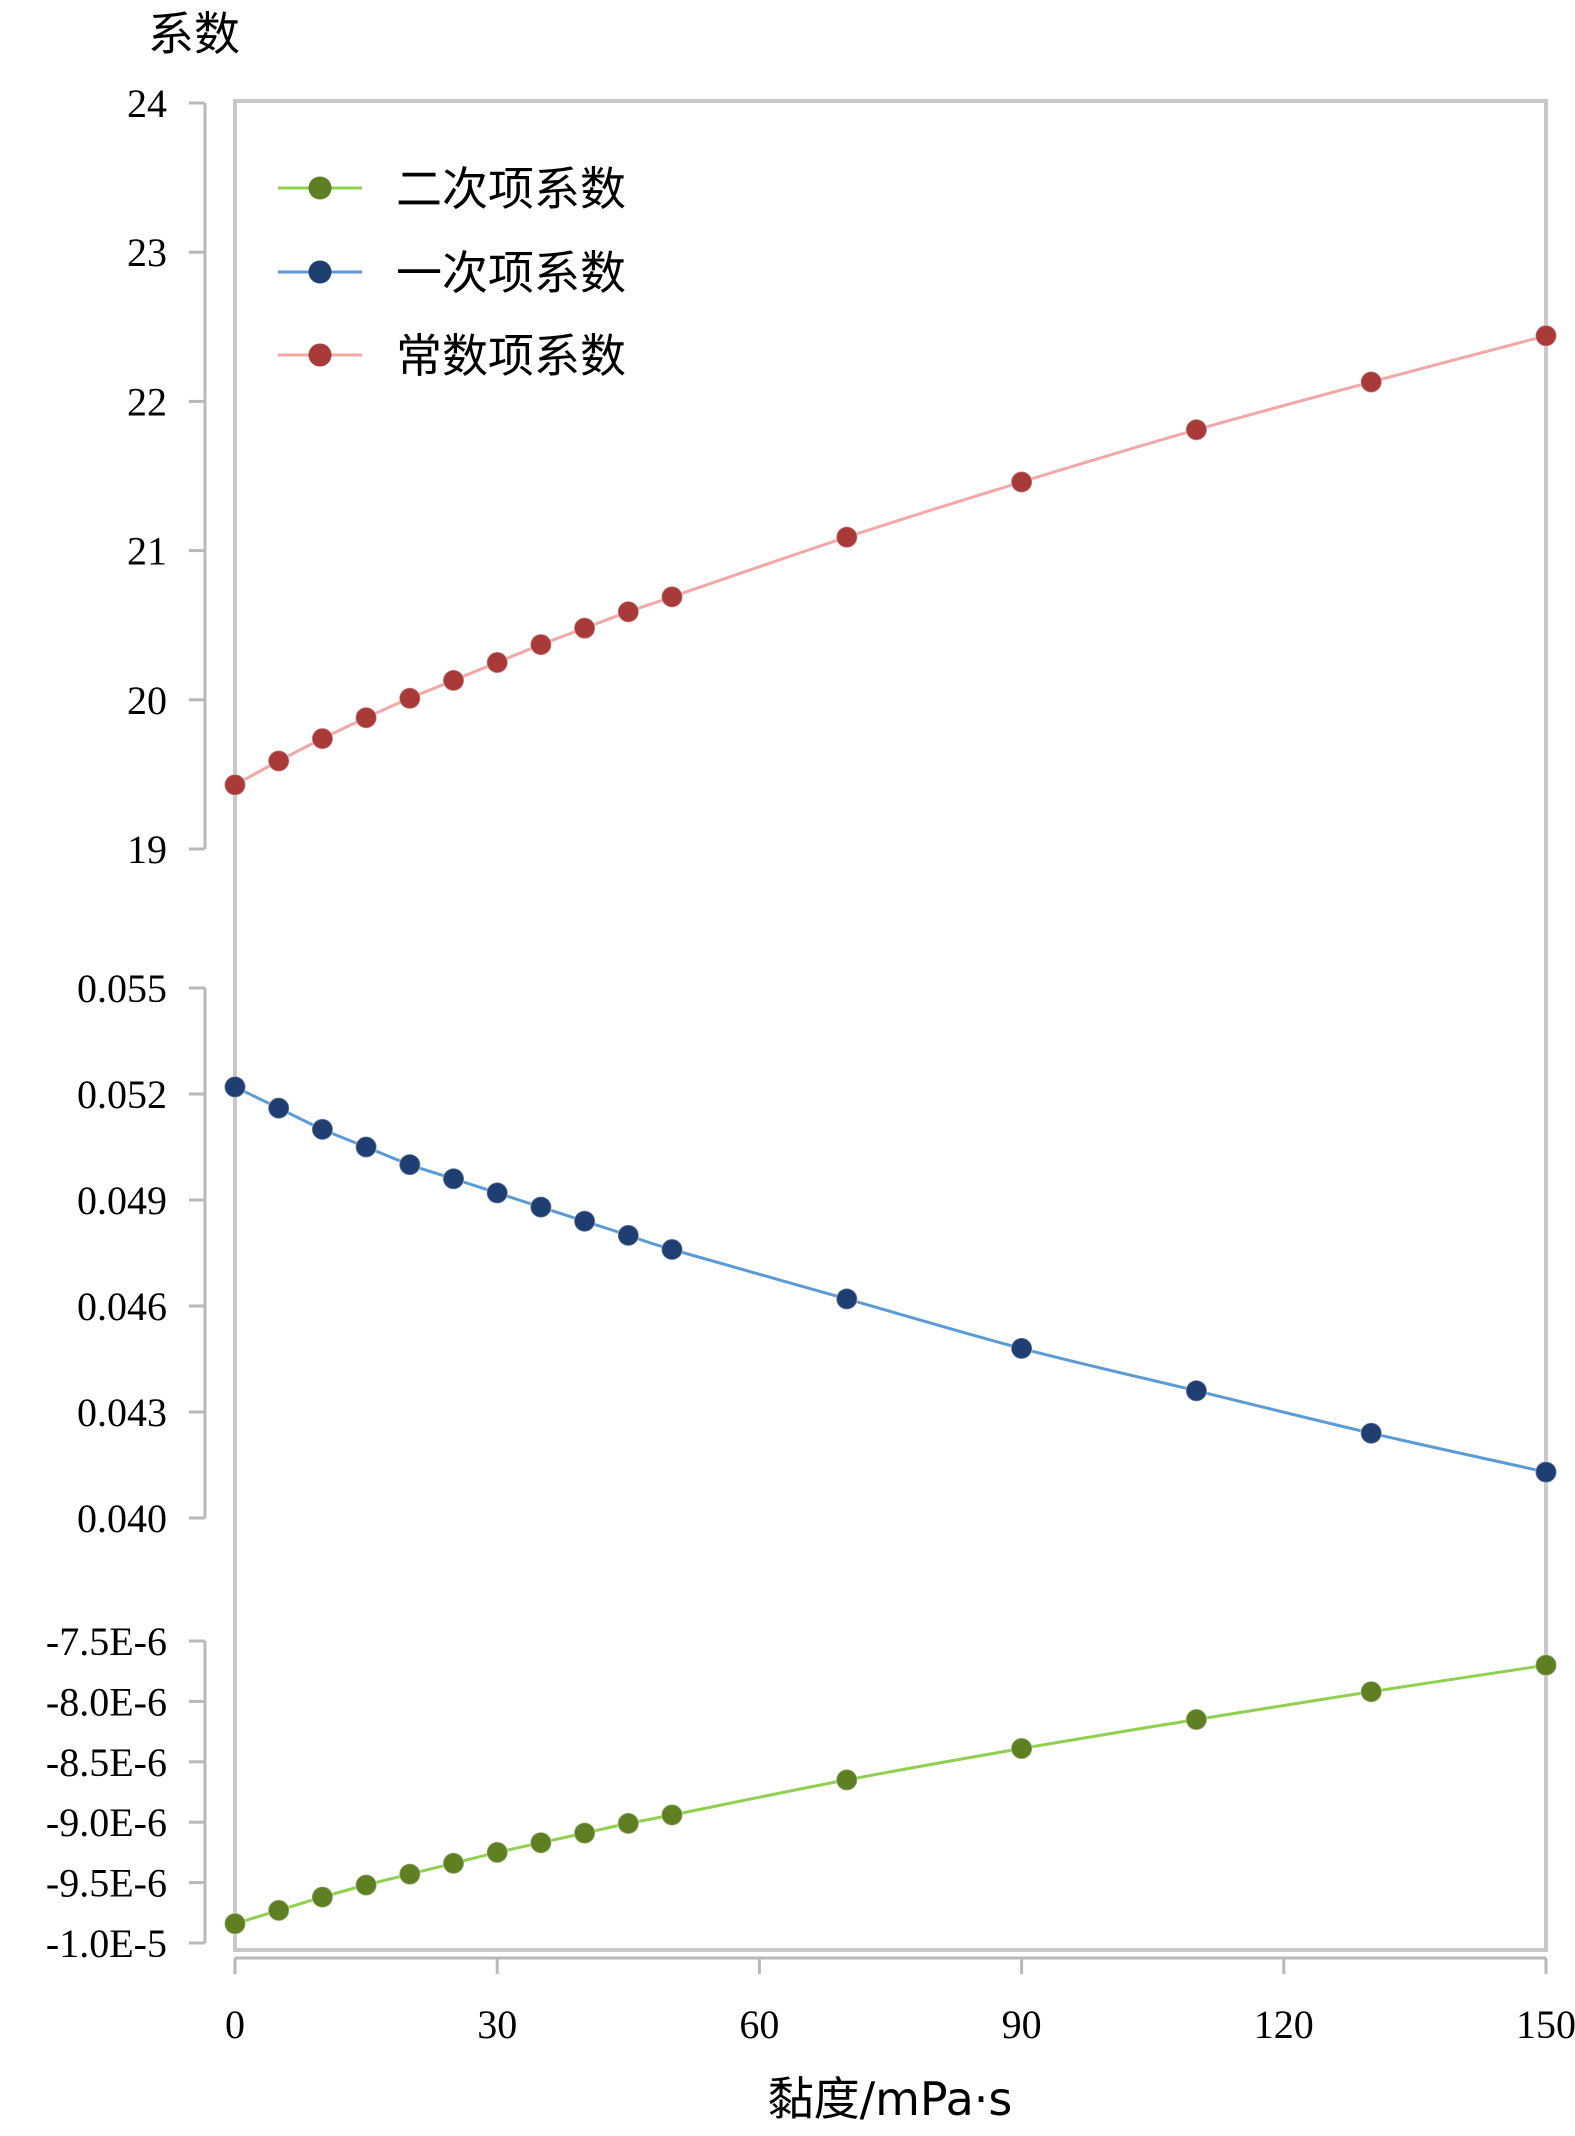 This screenshot has width=1575, height=2136. What do you see at coordinates (106, 1762) in the screenshot?
I see `y-tick-label: -8.5E-6` at bounding box center [106, 1762].